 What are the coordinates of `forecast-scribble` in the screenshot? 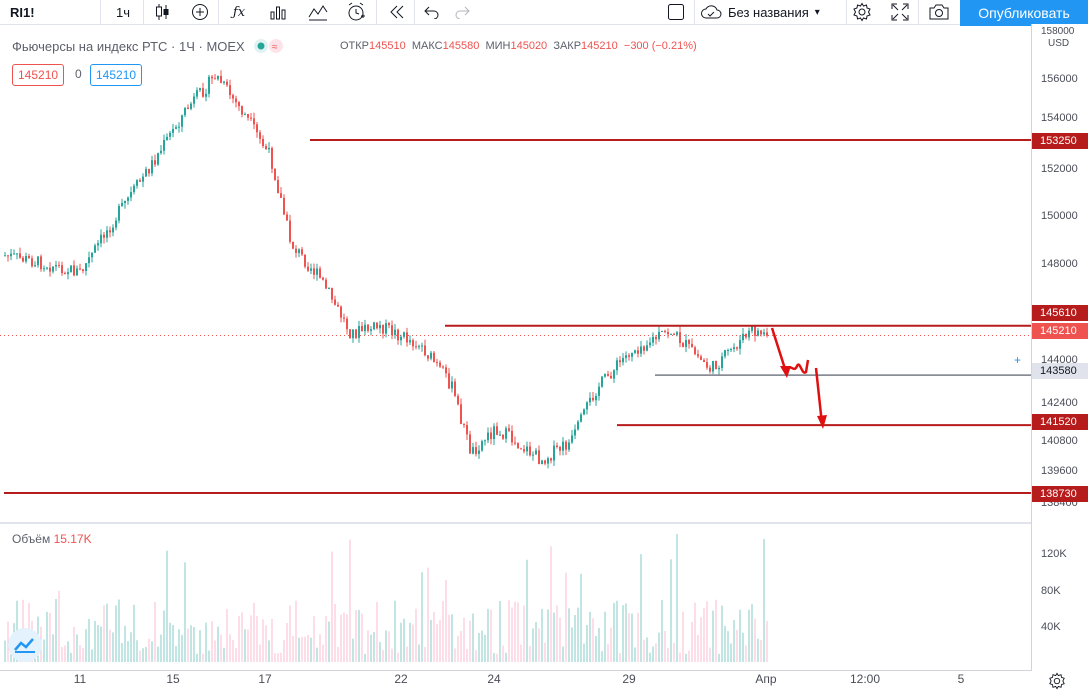 It's located at (797, 366).